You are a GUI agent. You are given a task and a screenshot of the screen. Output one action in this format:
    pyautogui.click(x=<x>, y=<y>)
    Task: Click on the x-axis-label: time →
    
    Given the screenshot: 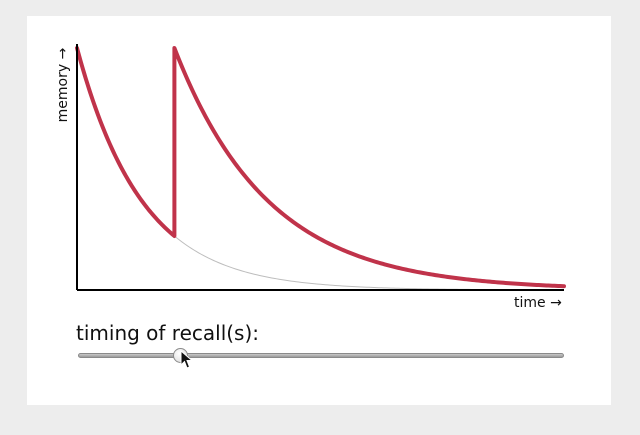 What is the action you would take?
    pyautogui.click(x=538, y=303)
    